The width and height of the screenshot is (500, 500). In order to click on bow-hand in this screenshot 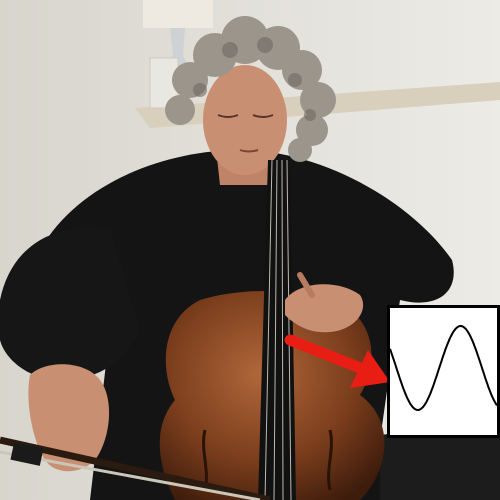, I will do `click(69, 418)`.